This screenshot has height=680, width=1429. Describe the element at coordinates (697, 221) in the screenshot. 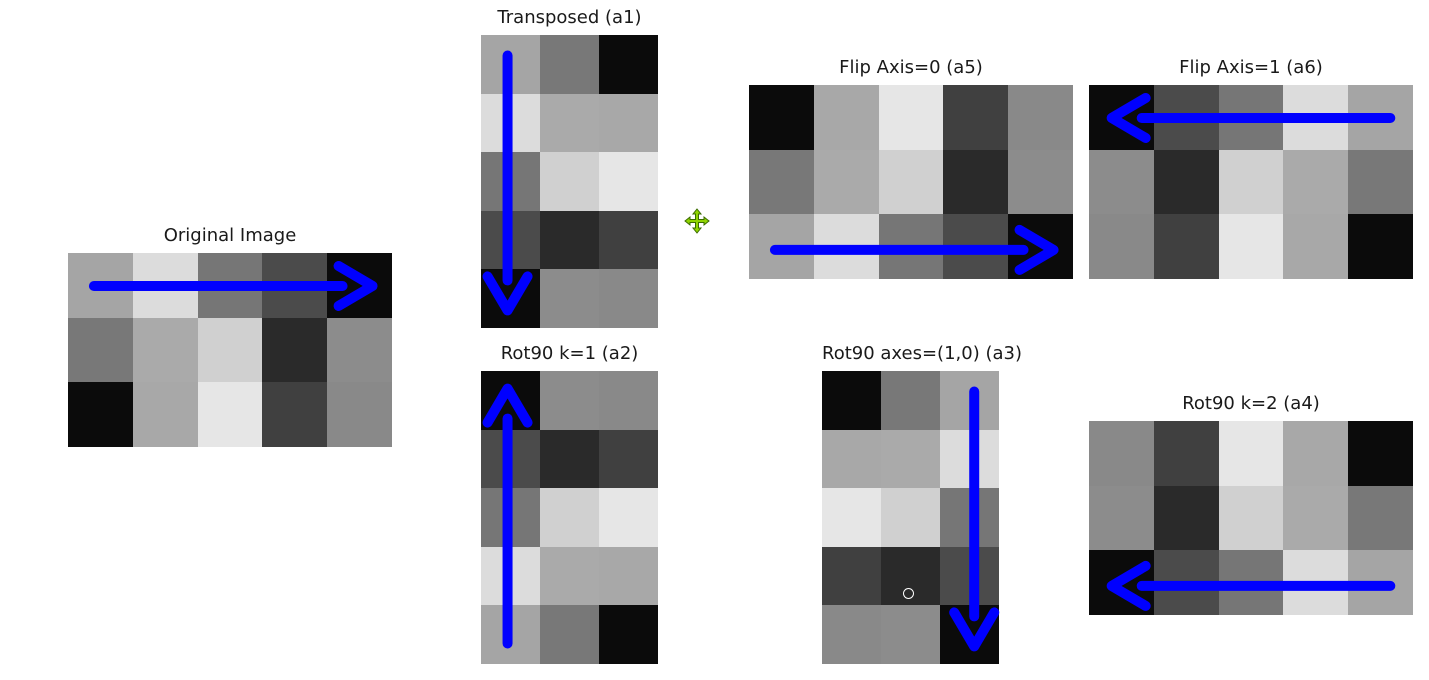

I see `move-arrows-icon` at that location.